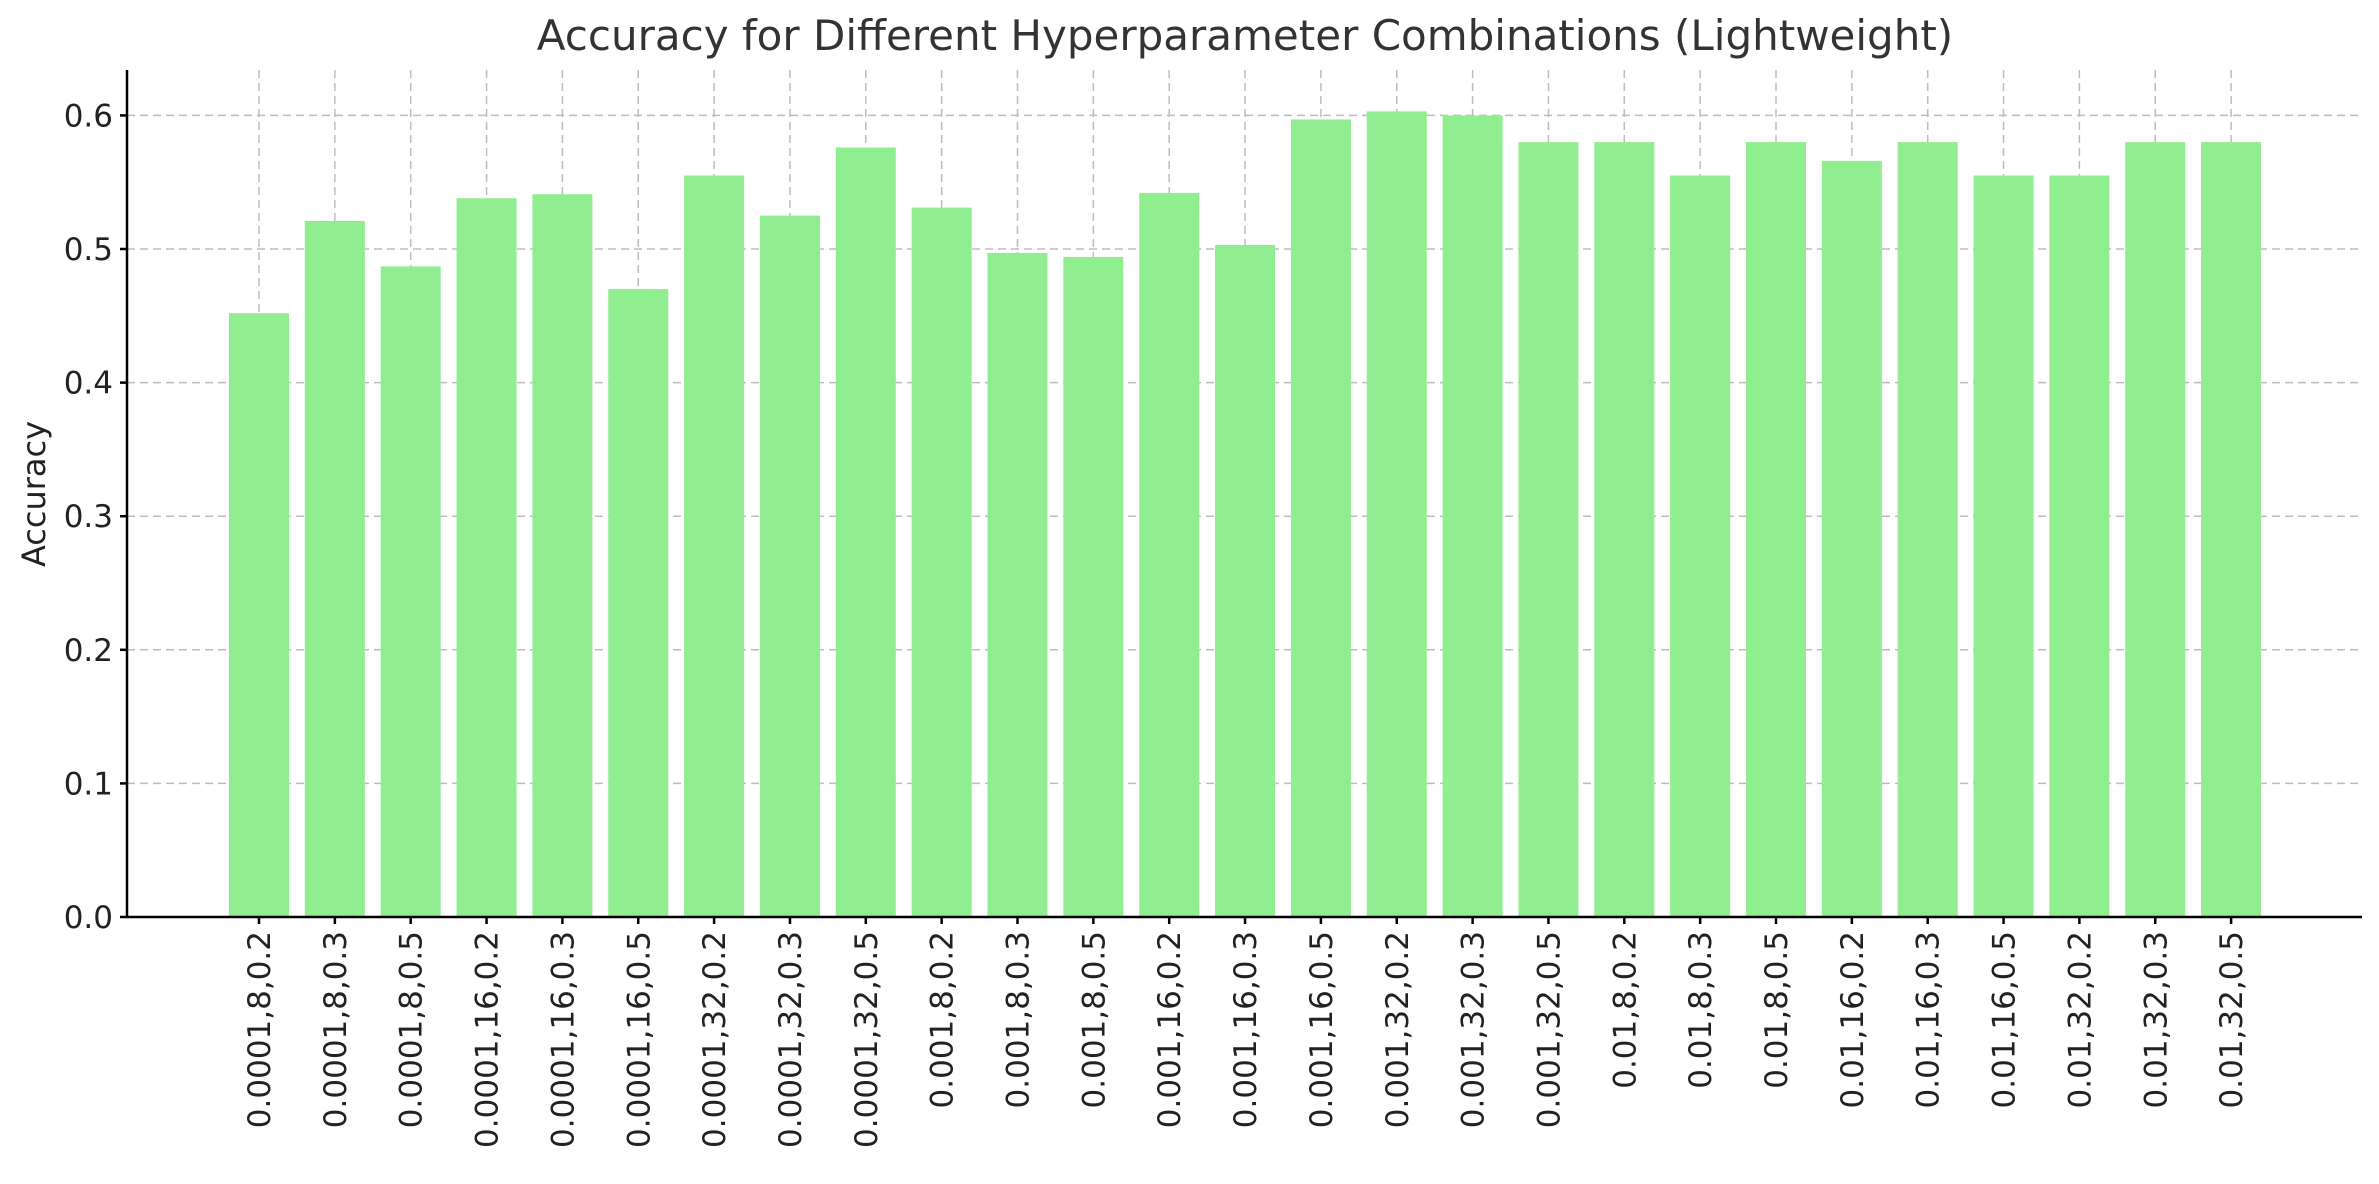  I want to click on y-tick-label: 0.4, so click(88, 384).